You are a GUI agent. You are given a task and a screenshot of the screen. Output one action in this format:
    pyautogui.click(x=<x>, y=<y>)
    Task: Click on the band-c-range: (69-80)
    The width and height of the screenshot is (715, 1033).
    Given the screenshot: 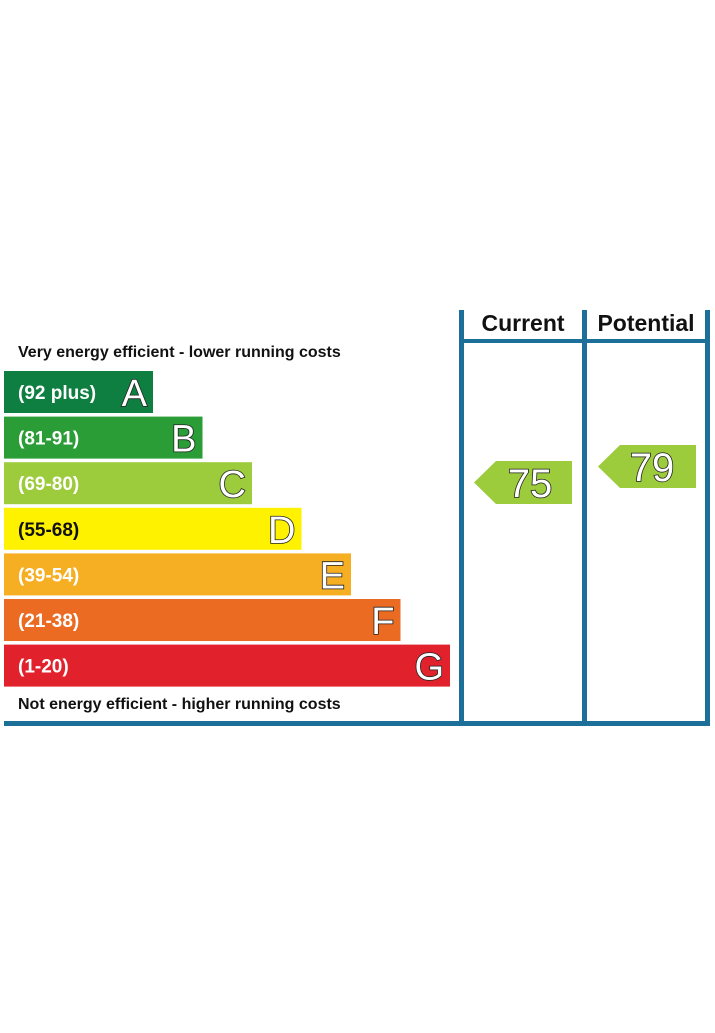 What is the action you would take?
    pyautogui.click(x=48, y=484)
    